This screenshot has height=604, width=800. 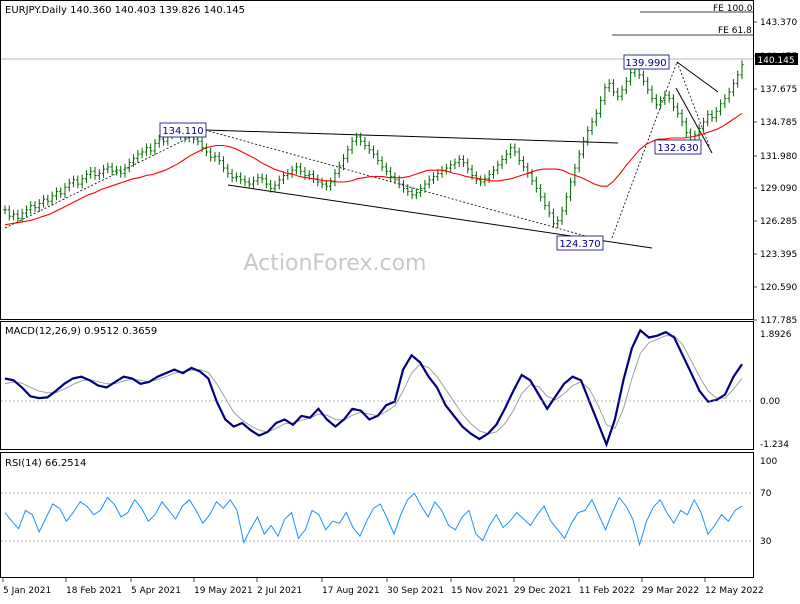 What do you see at coordinates (543, 591) in the screenshot?
I see `date-tick-label: 29 Dec 2021` at bounding box center [543, 591].